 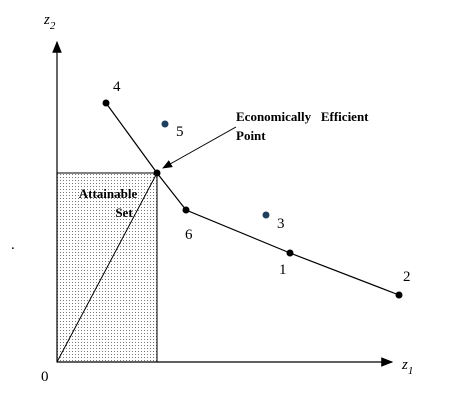 What do you see at coordinates (13, 245) in the screenshot?
I see `stray-mark: .` at bounding box center [13, 245].